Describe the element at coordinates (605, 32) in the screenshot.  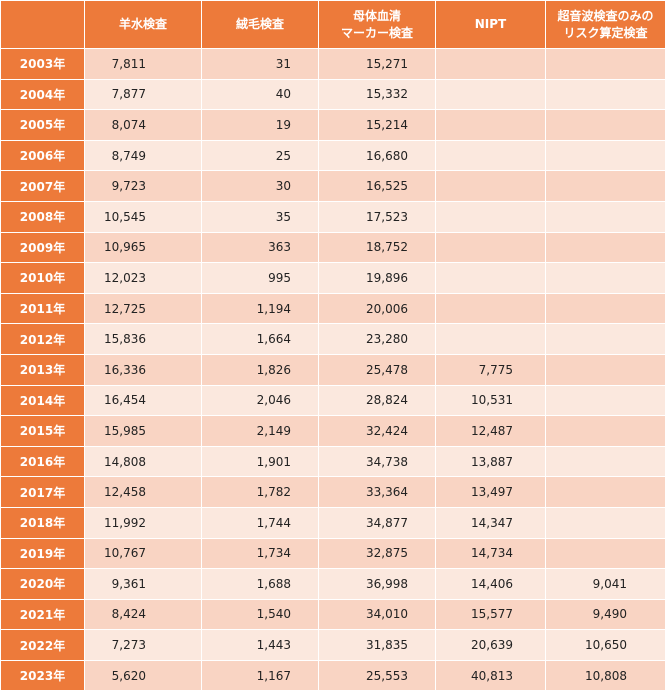
I see `header-line: リスク算定検査` at that location.